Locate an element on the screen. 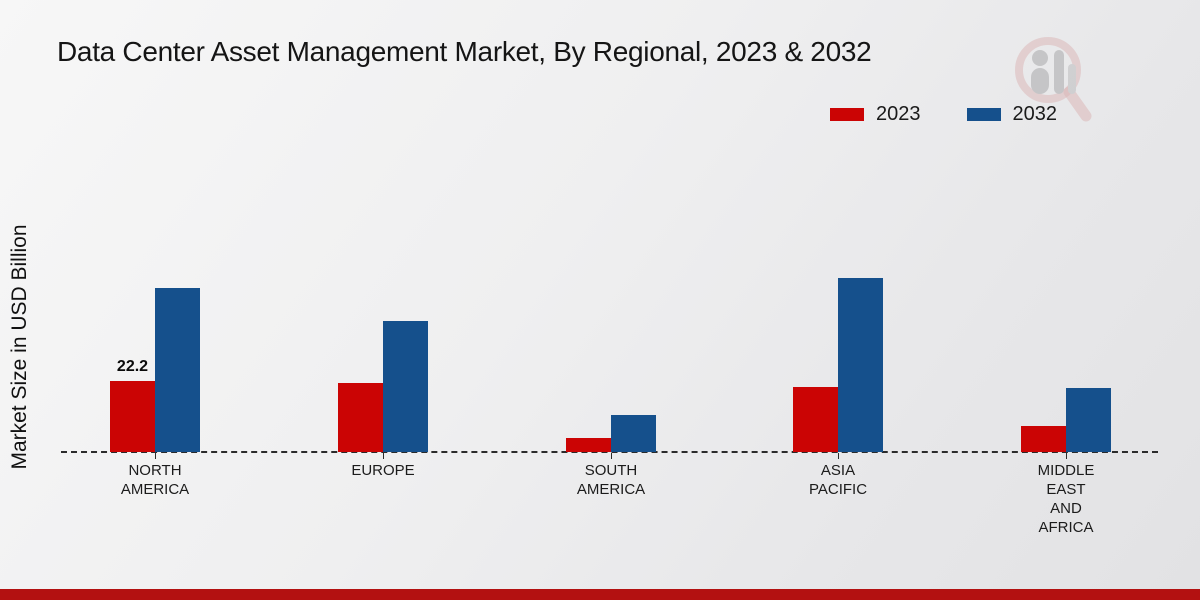 The height and width of the screenshot is (600, 1200). bar-2032-north-america is located at coordinates (177, 370).